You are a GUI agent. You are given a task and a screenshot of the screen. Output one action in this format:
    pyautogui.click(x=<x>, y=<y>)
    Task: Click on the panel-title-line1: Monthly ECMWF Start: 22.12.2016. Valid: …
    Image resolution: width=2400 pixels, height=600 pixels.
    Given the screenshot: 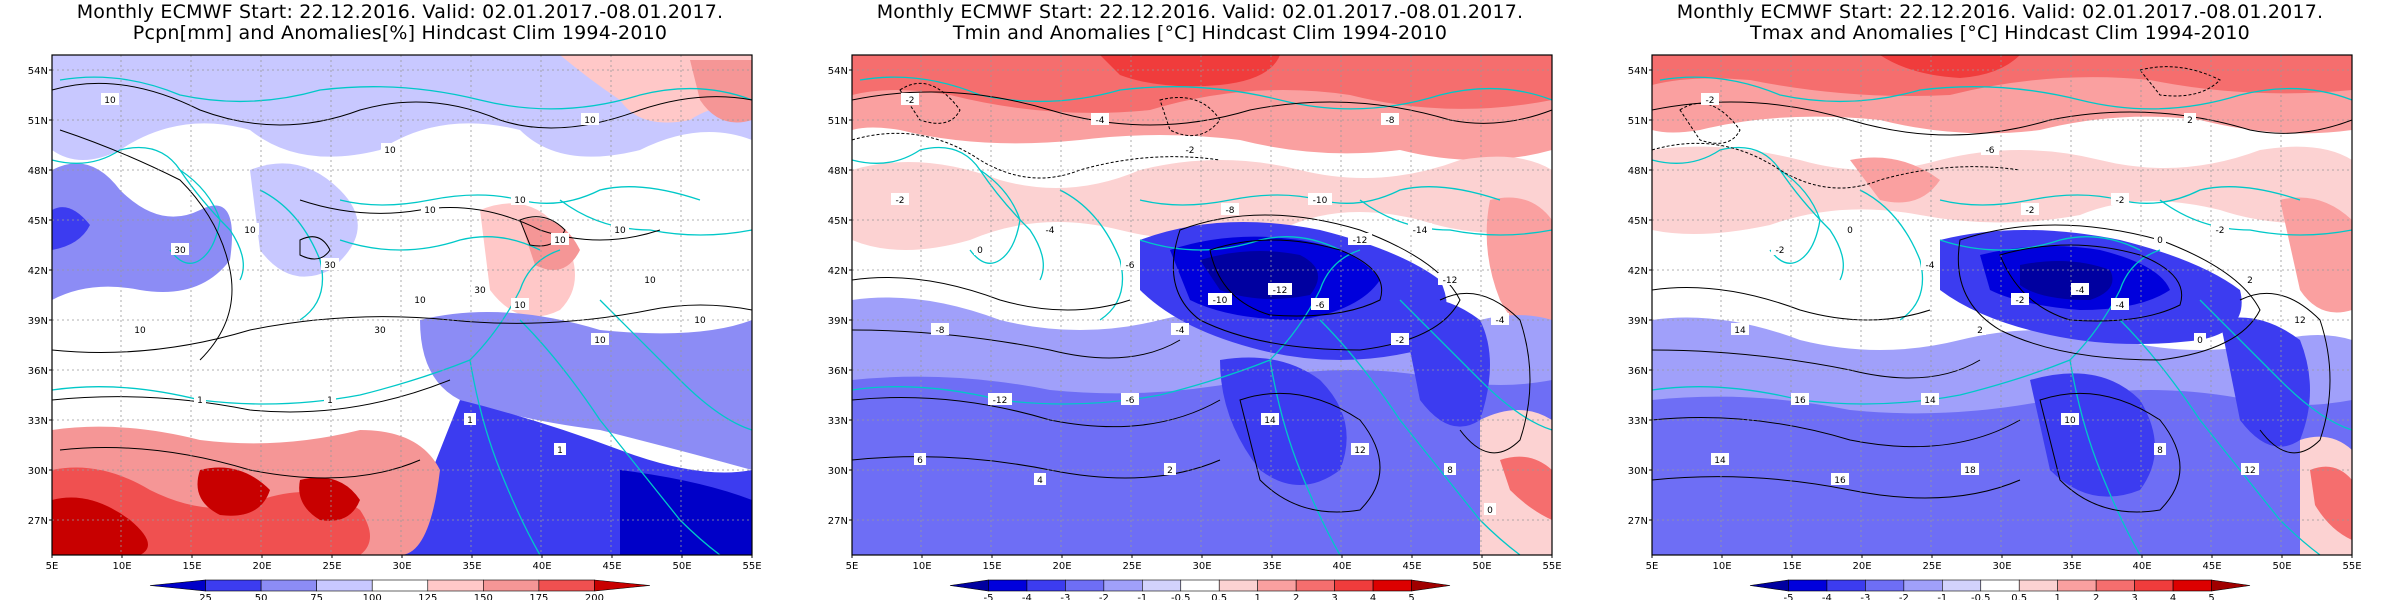 What is the action you would take?
    pyautogui.click(x=400, y=12)
    